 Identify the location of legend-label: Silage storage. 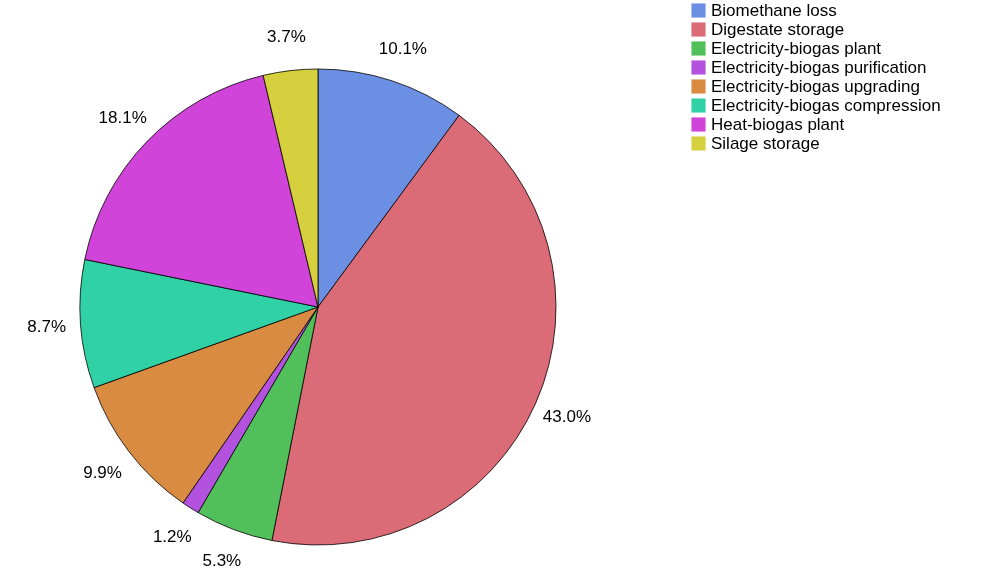
(765, 143).